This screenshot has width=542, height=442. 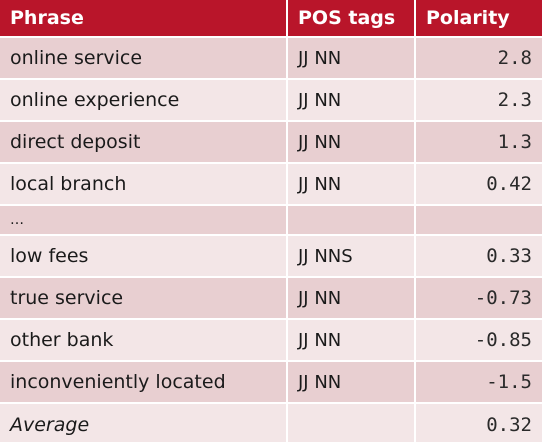 I want to click on table-row: local branch JJ NN 0.42, so click(x=271, y=183).